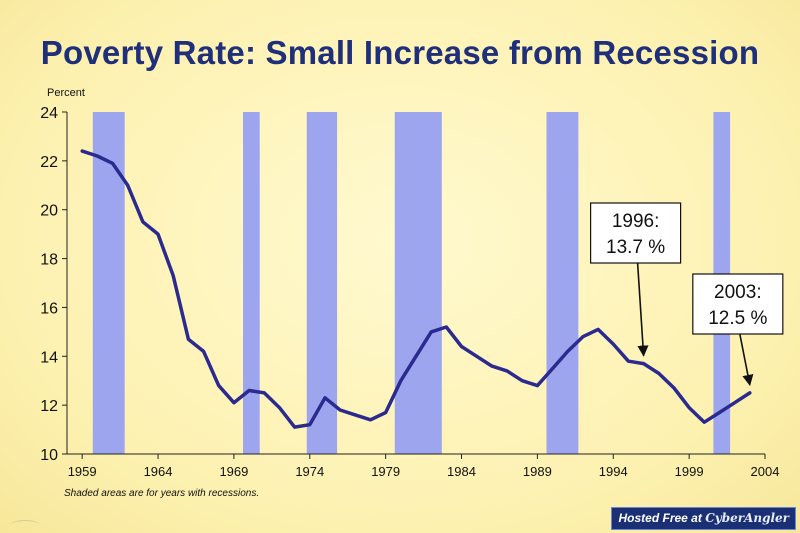 The height and width of the screenshot is (533, 800). I want to click on x-tick-label: 1984, so click(461, 471).